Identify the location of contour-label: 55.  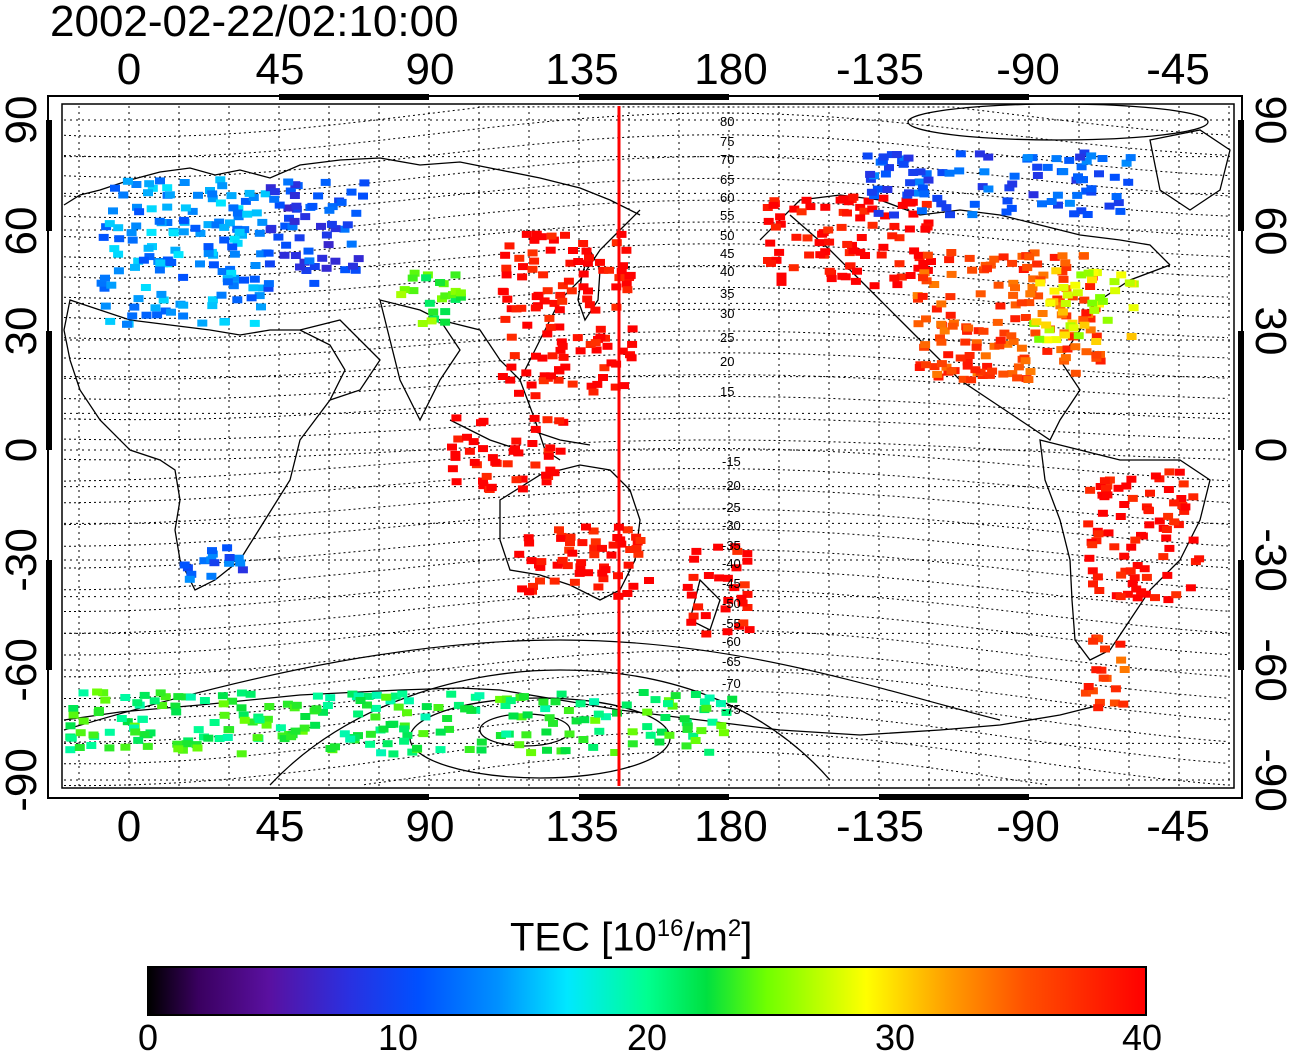
(727, 215).